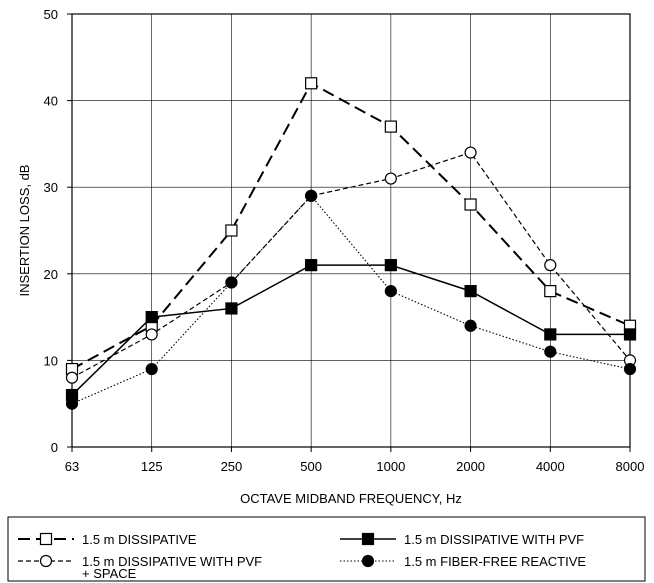 This screenshot has height=583, width=654. I want to click on x-tick-label: 125, so click(152, 466).